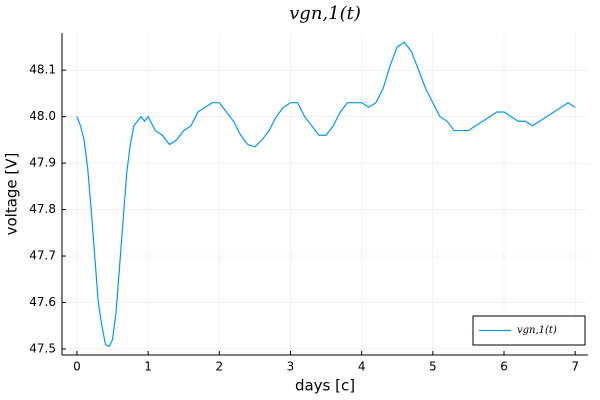 The width and height of the screenshot is (600, 400). What do you see at coordinates (12, 194) in the screenshot?
I see `y-axis-label: voltage [V]` at bounding box center [12, 194].